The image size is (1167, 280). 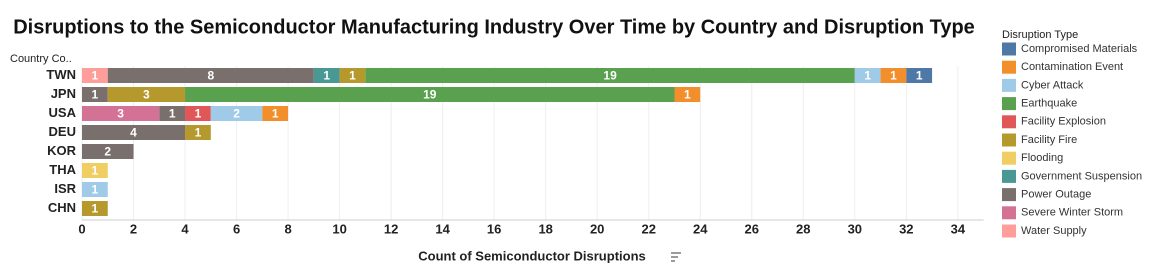 What do you see at coordinates (1063, 122) in the screenshot?
I see `legend-label: Facility Explosion` at bounding box center [1063, 122].